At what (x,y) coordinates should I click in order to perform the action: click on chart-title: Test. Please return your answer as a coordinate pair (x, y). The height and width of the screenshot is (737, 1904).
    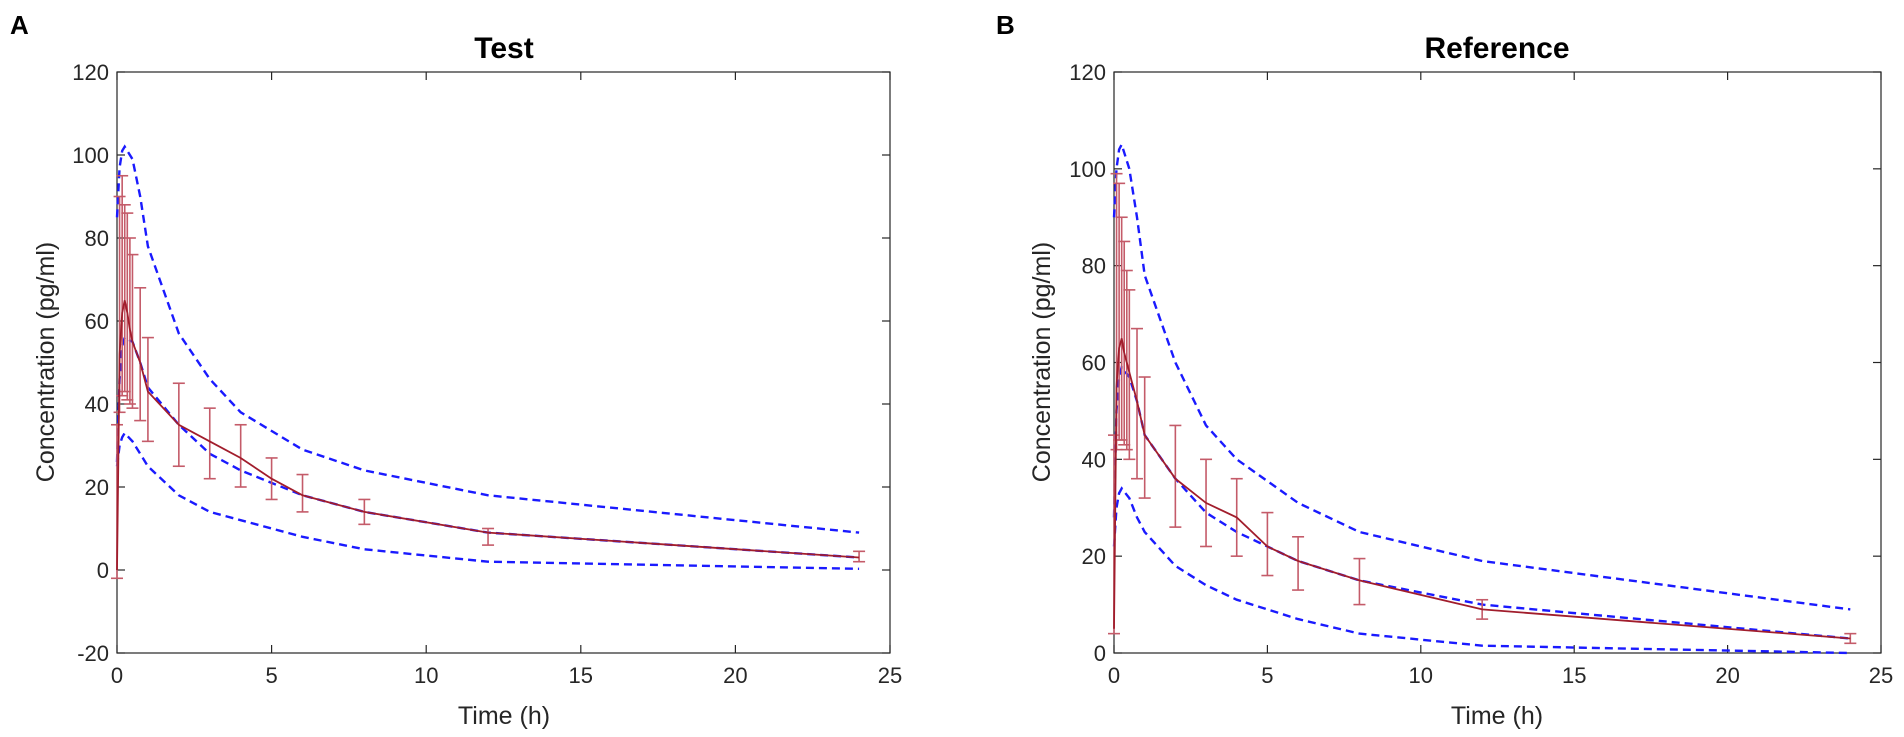
    Looking at the image, I should click on (503, 48).